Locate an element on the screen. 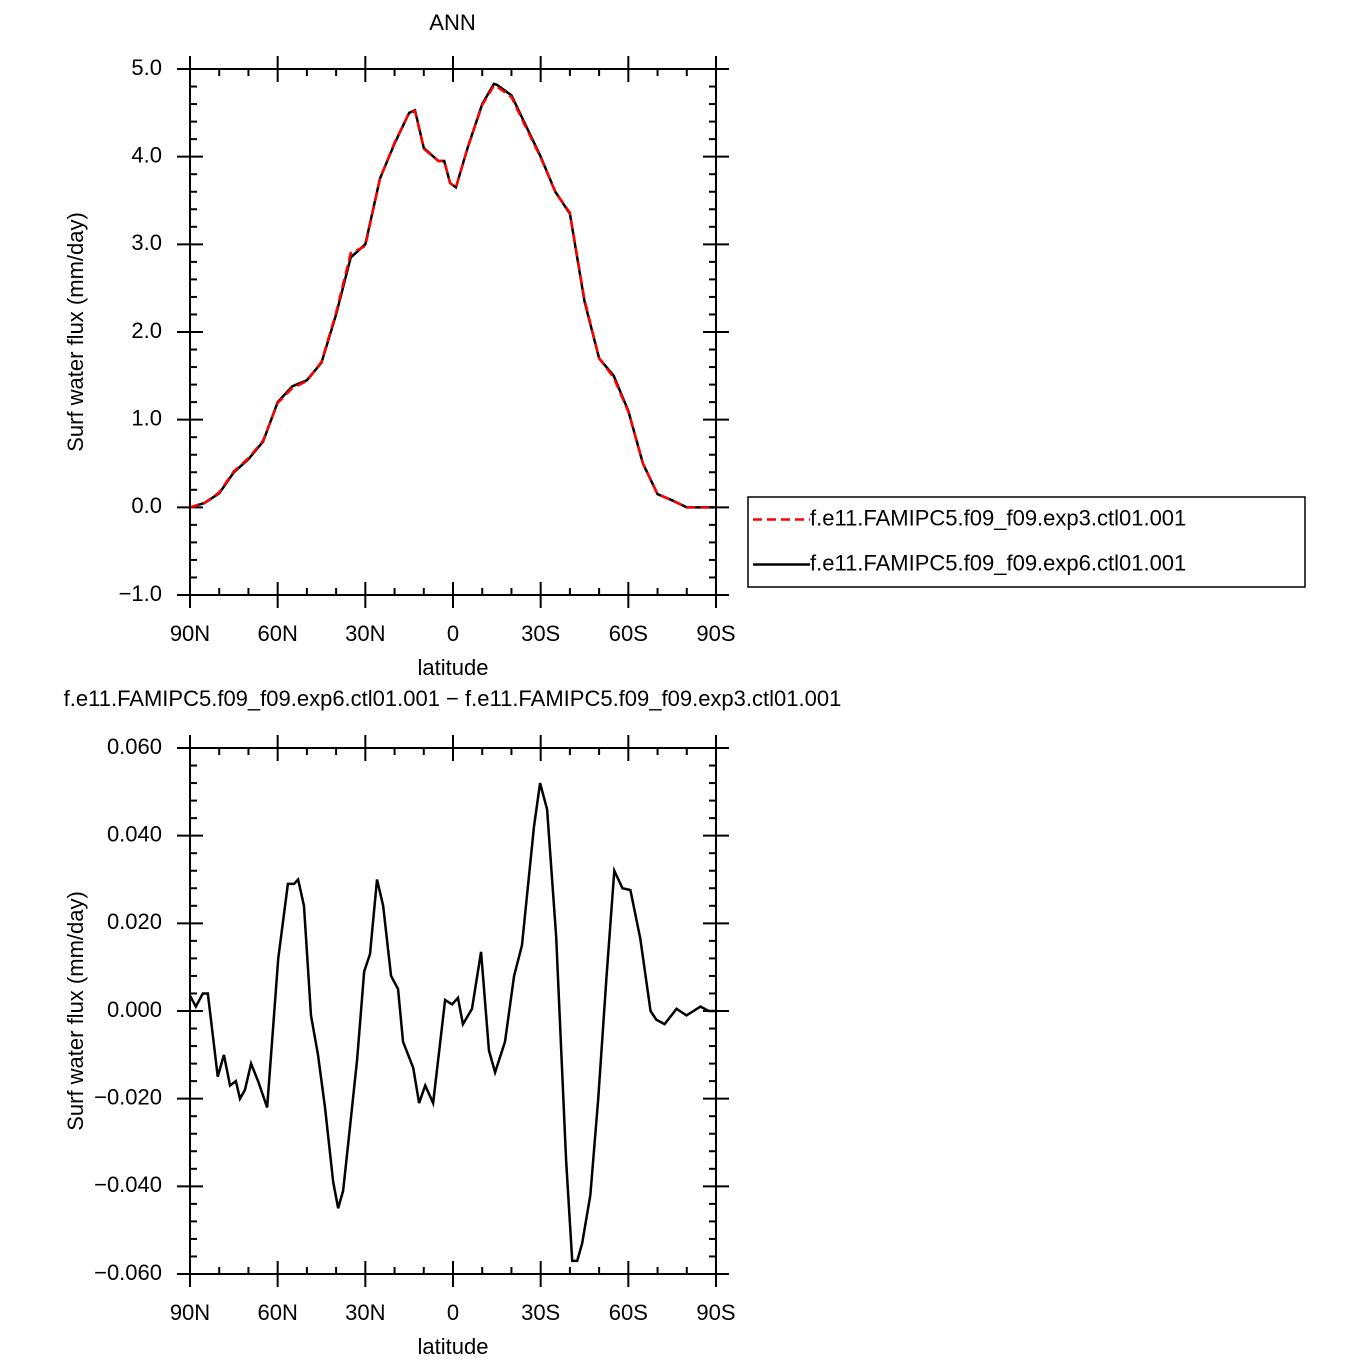 The image size is (1369, 1369). y-tick-label: −1.0 is located at coordinates (140, 593).